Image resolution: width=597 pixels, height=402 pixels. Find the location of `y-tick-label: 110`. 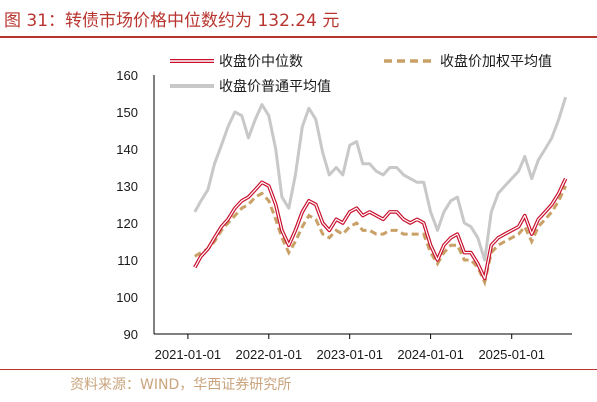

y-tick-label: 110 is located at coordinates (127, 260).